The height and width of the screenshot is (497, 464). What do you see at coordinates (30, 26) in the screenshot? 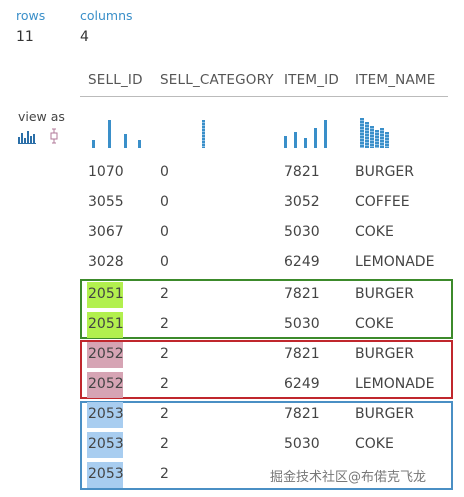
I see `rows-summary: rows 11` at bounding box center [30, 26].